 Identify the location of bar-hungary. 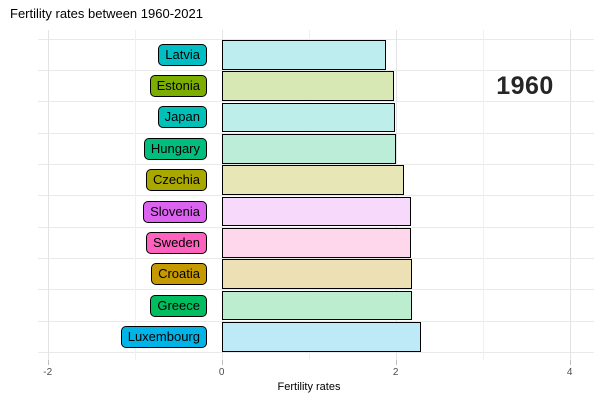
(308, 149).